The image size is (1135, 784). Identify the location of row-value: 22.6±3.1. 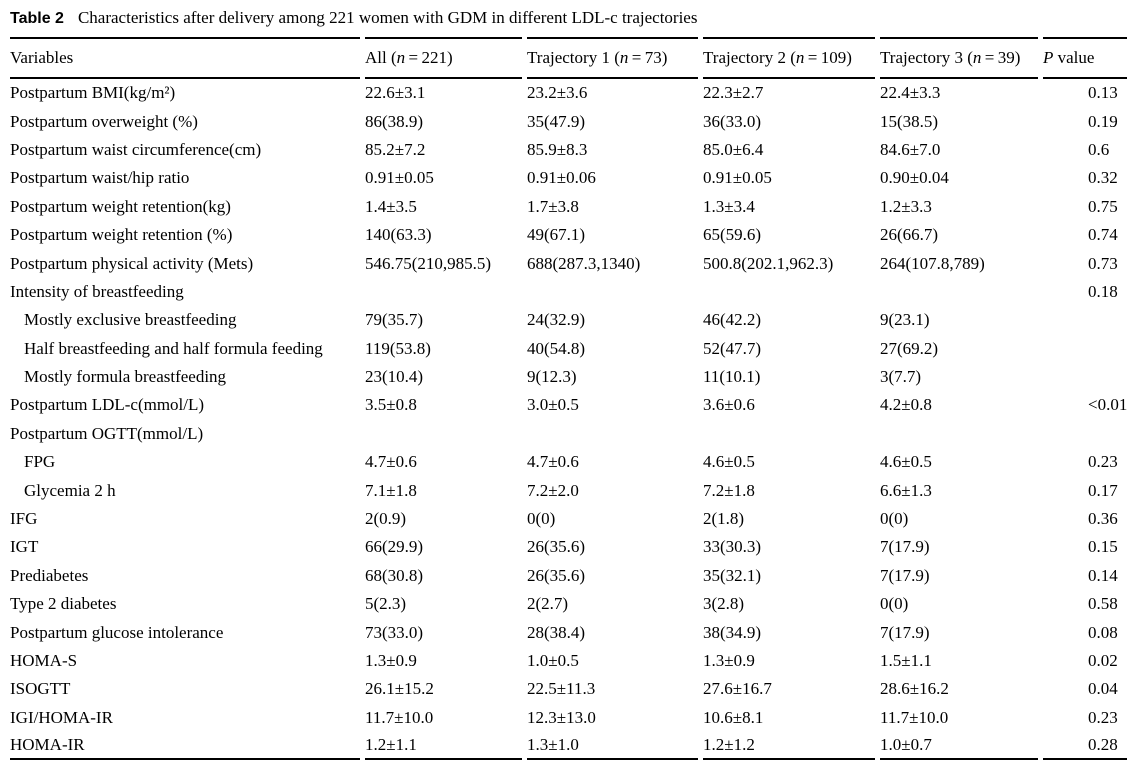
(395, 93).